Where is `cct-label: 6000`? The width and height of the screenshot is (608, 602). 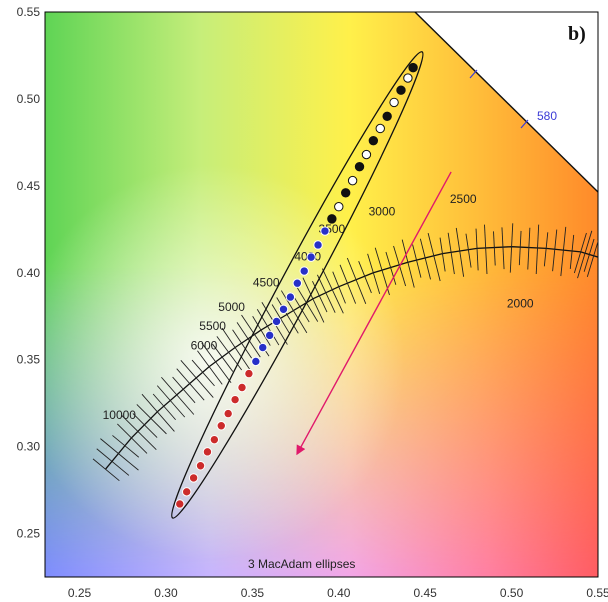
cct-label: 6000 is located at coordinates (204, 345).